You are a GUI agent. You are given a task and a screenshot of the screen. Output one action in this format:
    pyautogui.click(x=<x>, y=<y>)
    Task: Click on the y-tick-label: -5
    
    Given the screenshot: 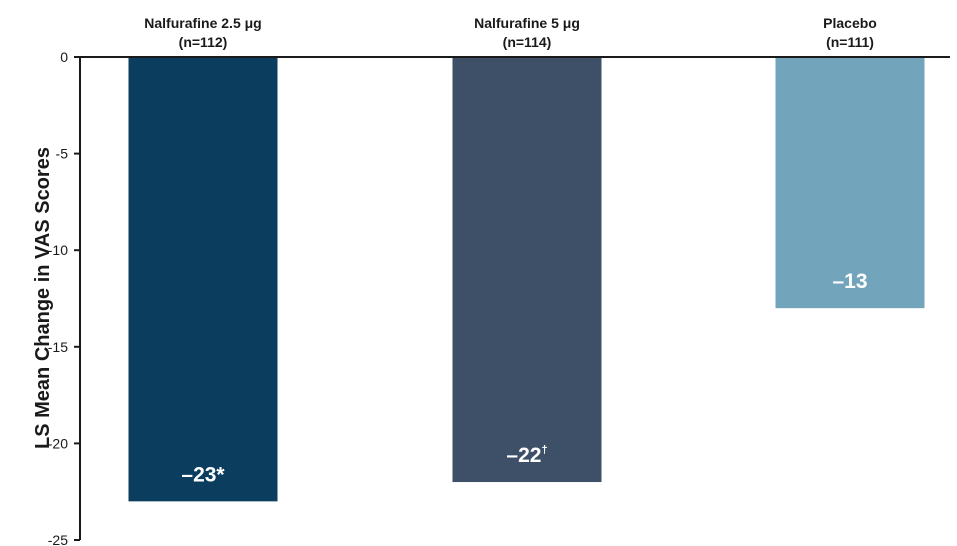 What is the action you would take?
    pyautogui.click(x=62, y=154)
    